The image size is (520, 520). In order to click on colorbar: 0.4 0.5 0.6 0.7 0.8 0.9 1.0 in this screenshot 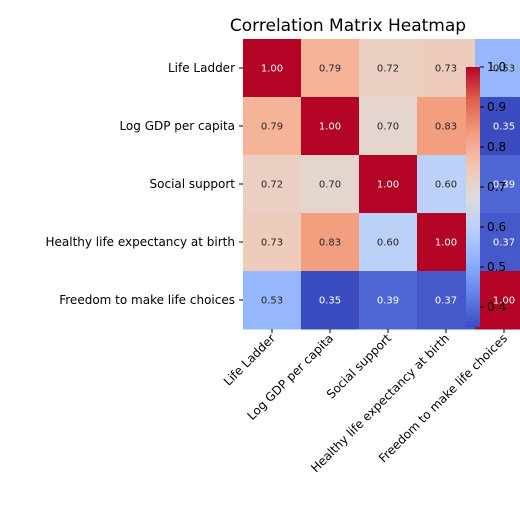, I will do `click(486, 193)`.